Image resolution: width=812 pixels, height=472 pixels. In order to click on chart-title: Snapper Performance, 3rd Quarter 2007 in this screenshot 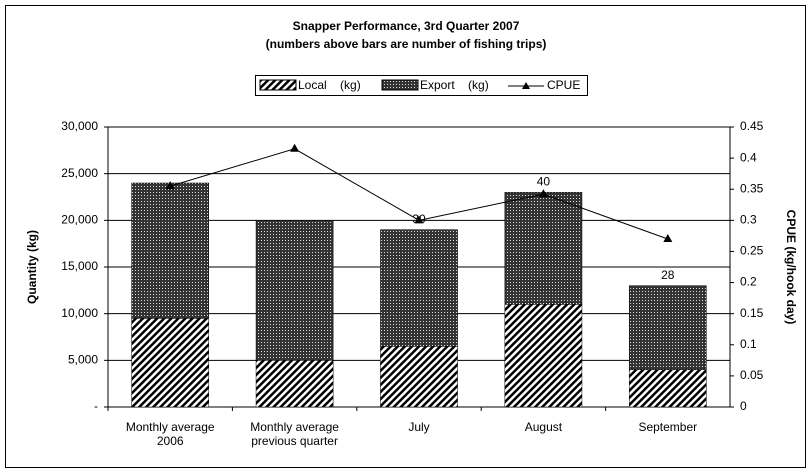, I will do `click(406, 26)`.